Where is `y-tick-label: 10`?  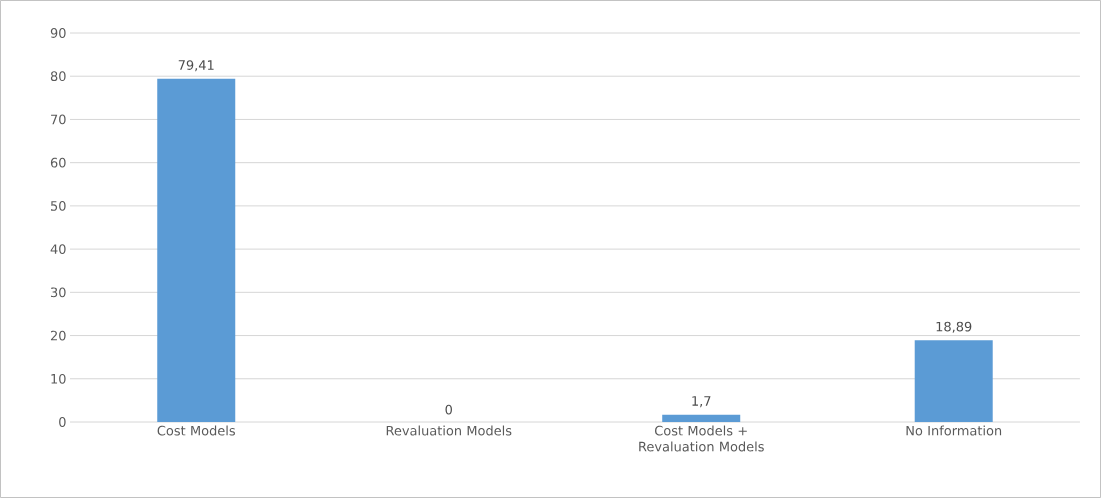
y-tick-label: 10 is located at coordinates (58, 378).